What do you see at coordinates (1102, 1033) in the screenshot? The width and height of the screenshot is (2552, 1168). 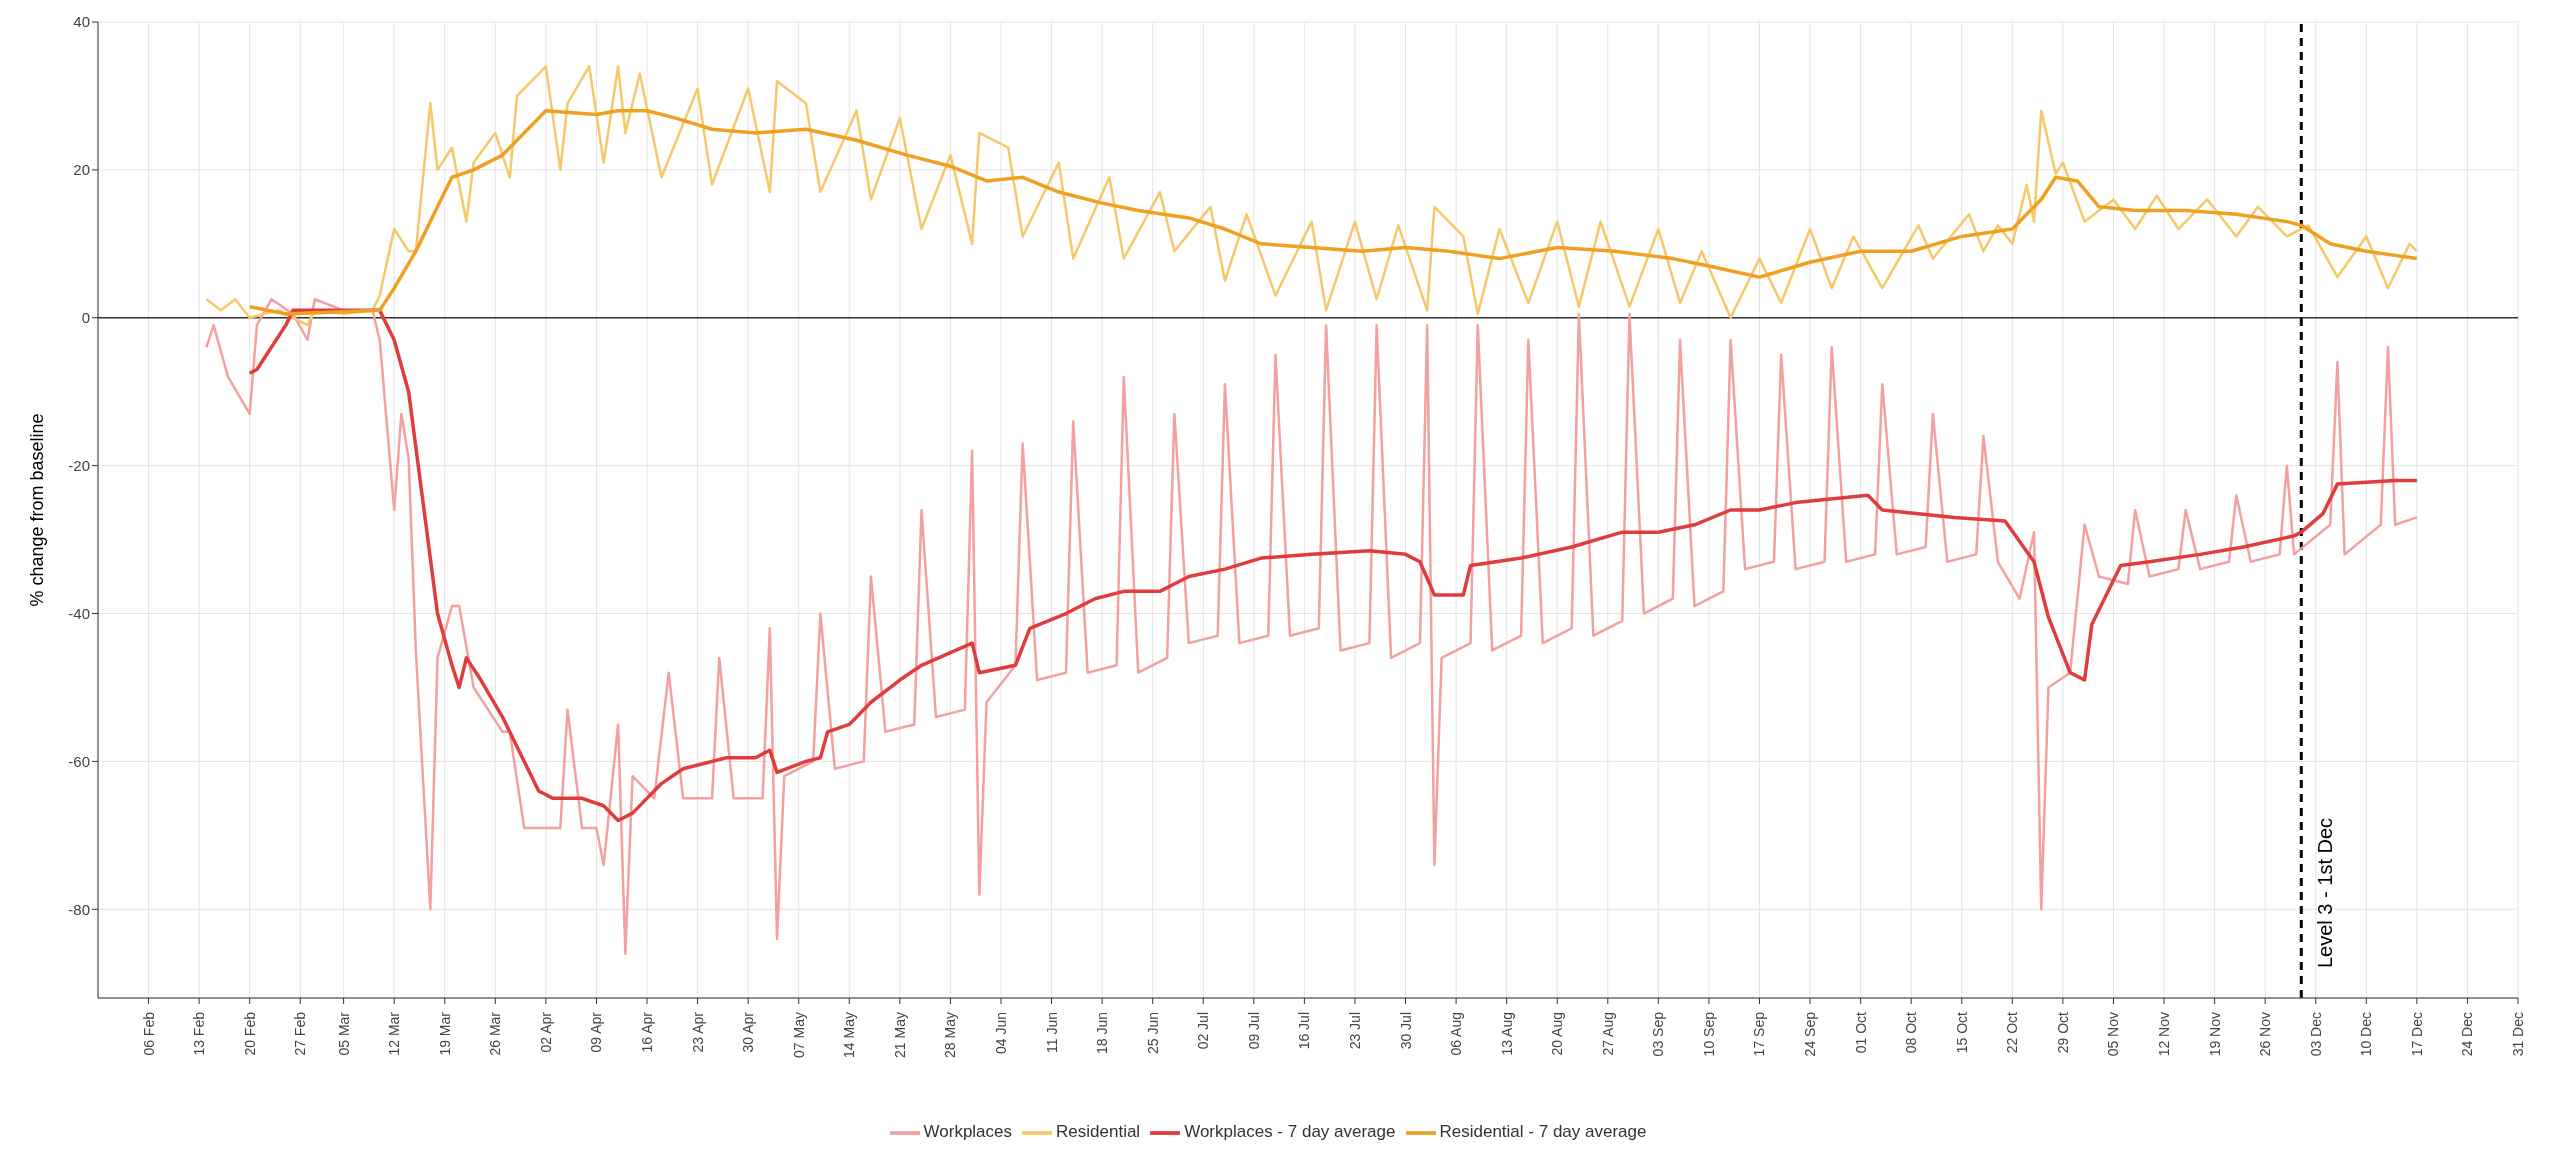 I see `x-tick-label: 18 Jun` at bounding box center [1102, 1033].